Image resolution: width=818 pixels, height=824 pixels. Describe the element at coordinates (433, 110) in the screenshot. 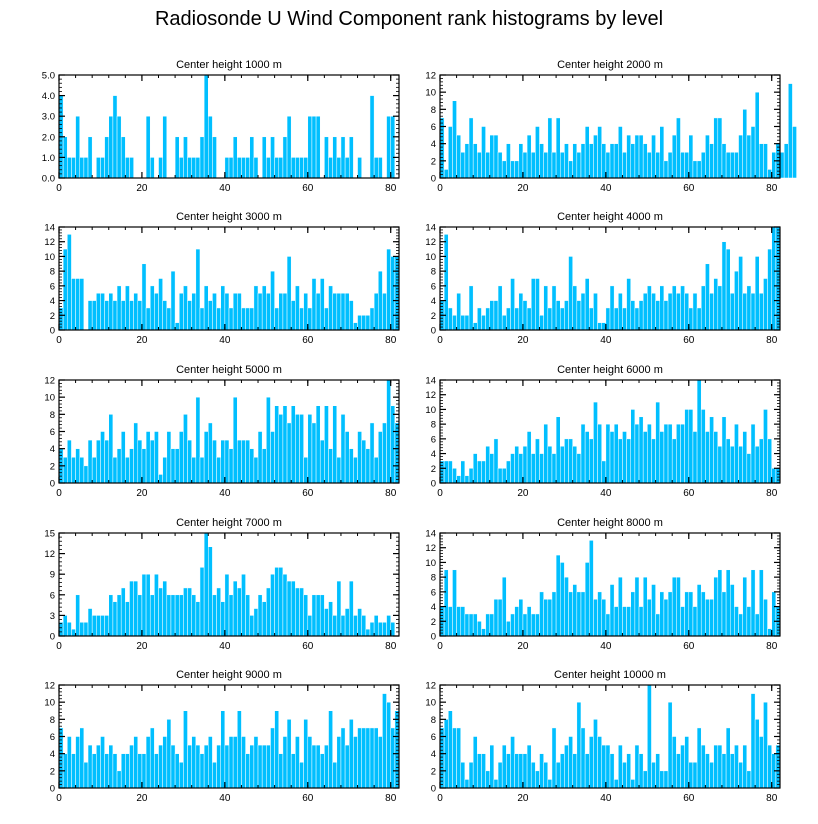

I see `y-tick-label: 8` at that location.